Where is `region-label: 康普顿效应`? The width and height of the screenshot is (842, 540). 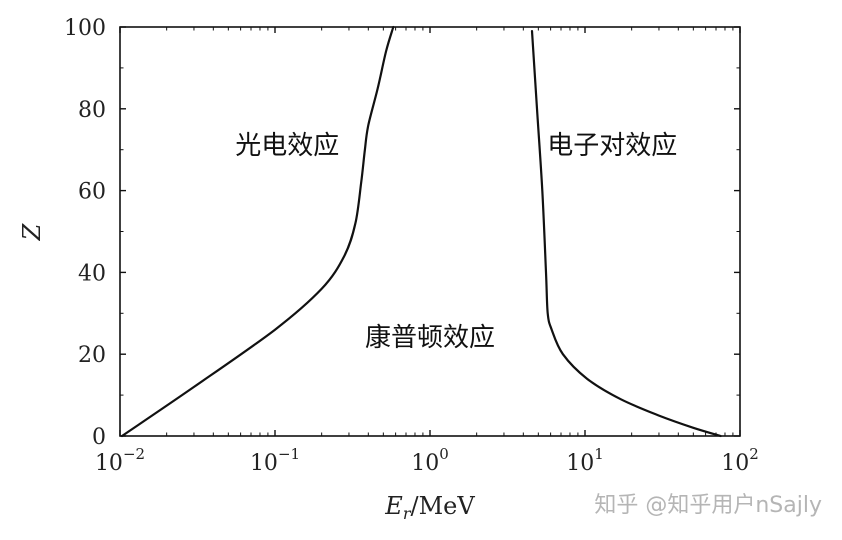
region-label: 康普顿效应 is located at coordinates (430, 338).